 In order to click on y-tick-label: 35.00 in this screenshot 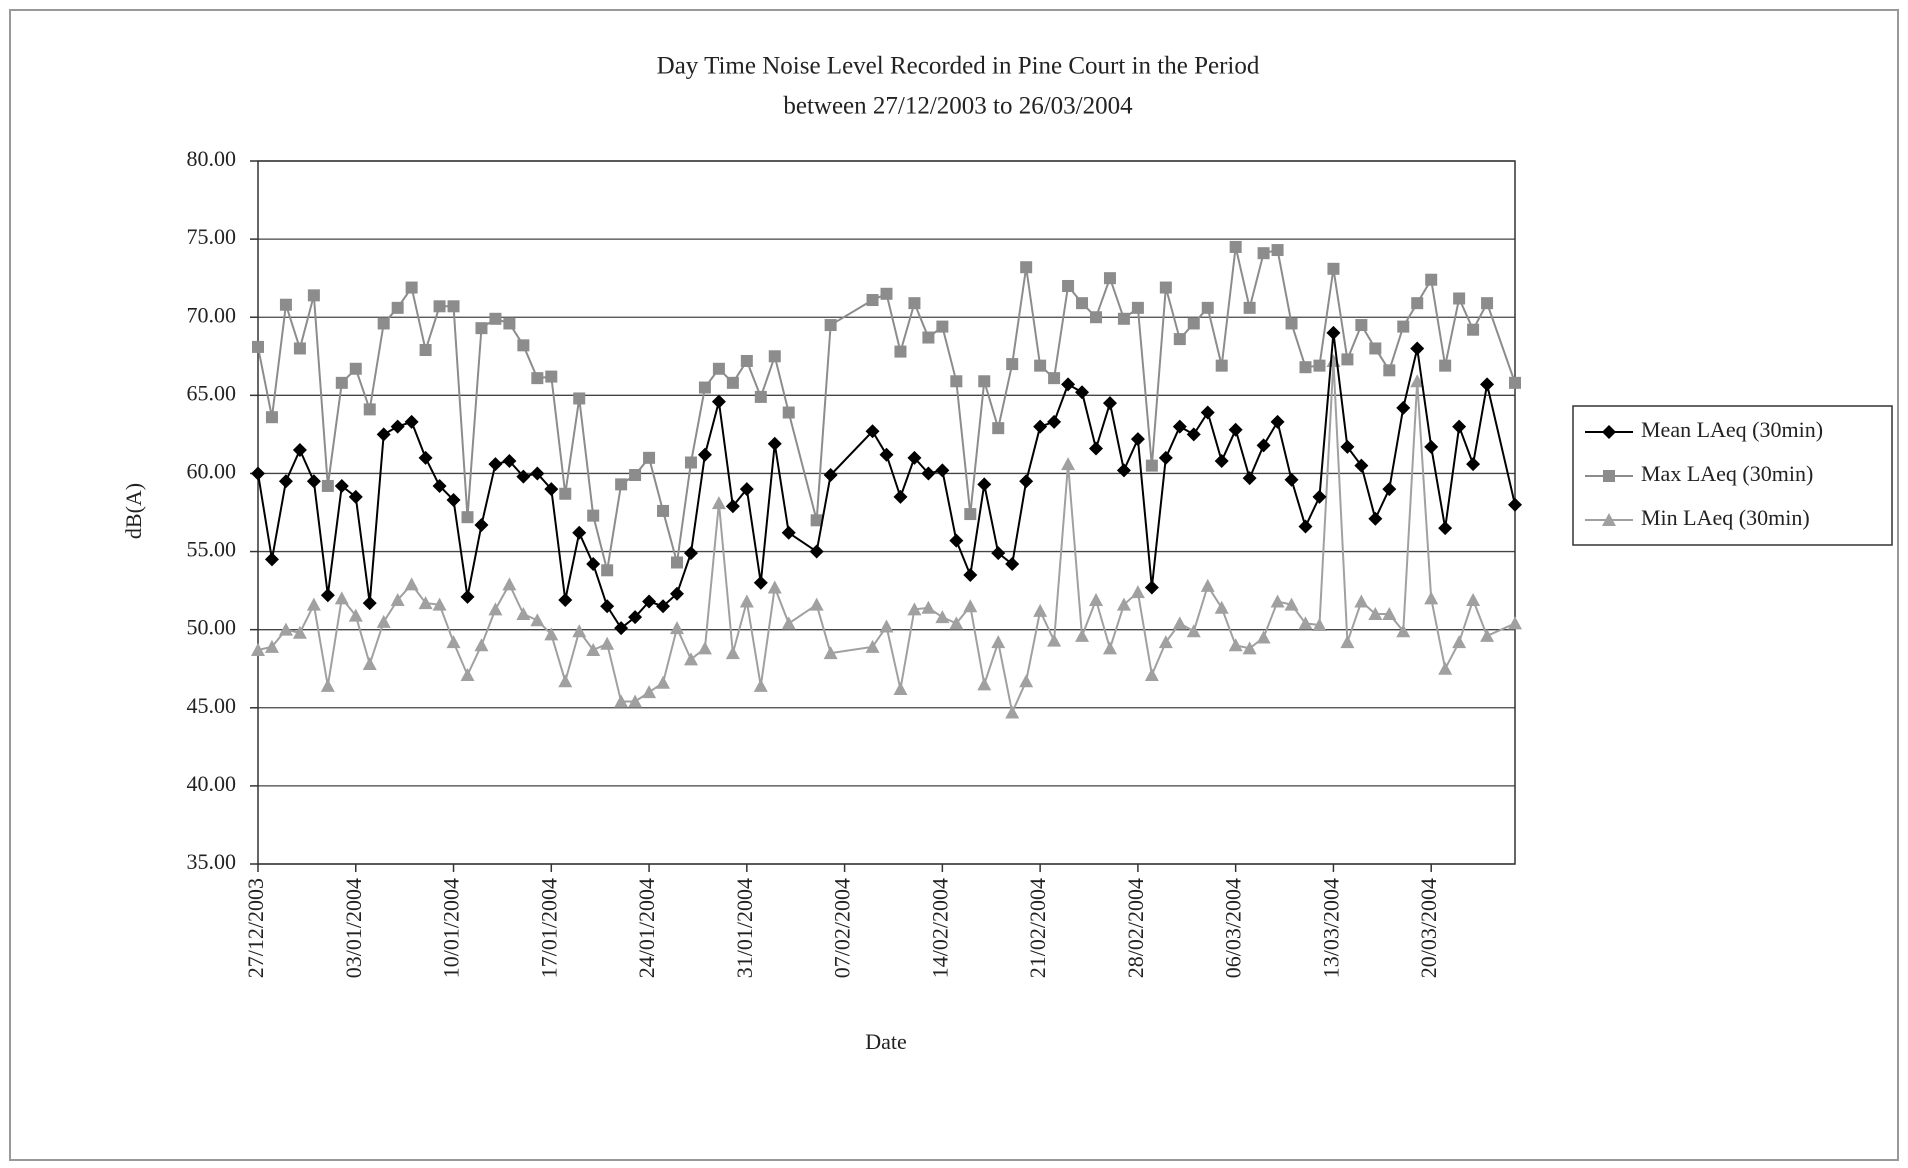, I will do `click(212, 861)`.